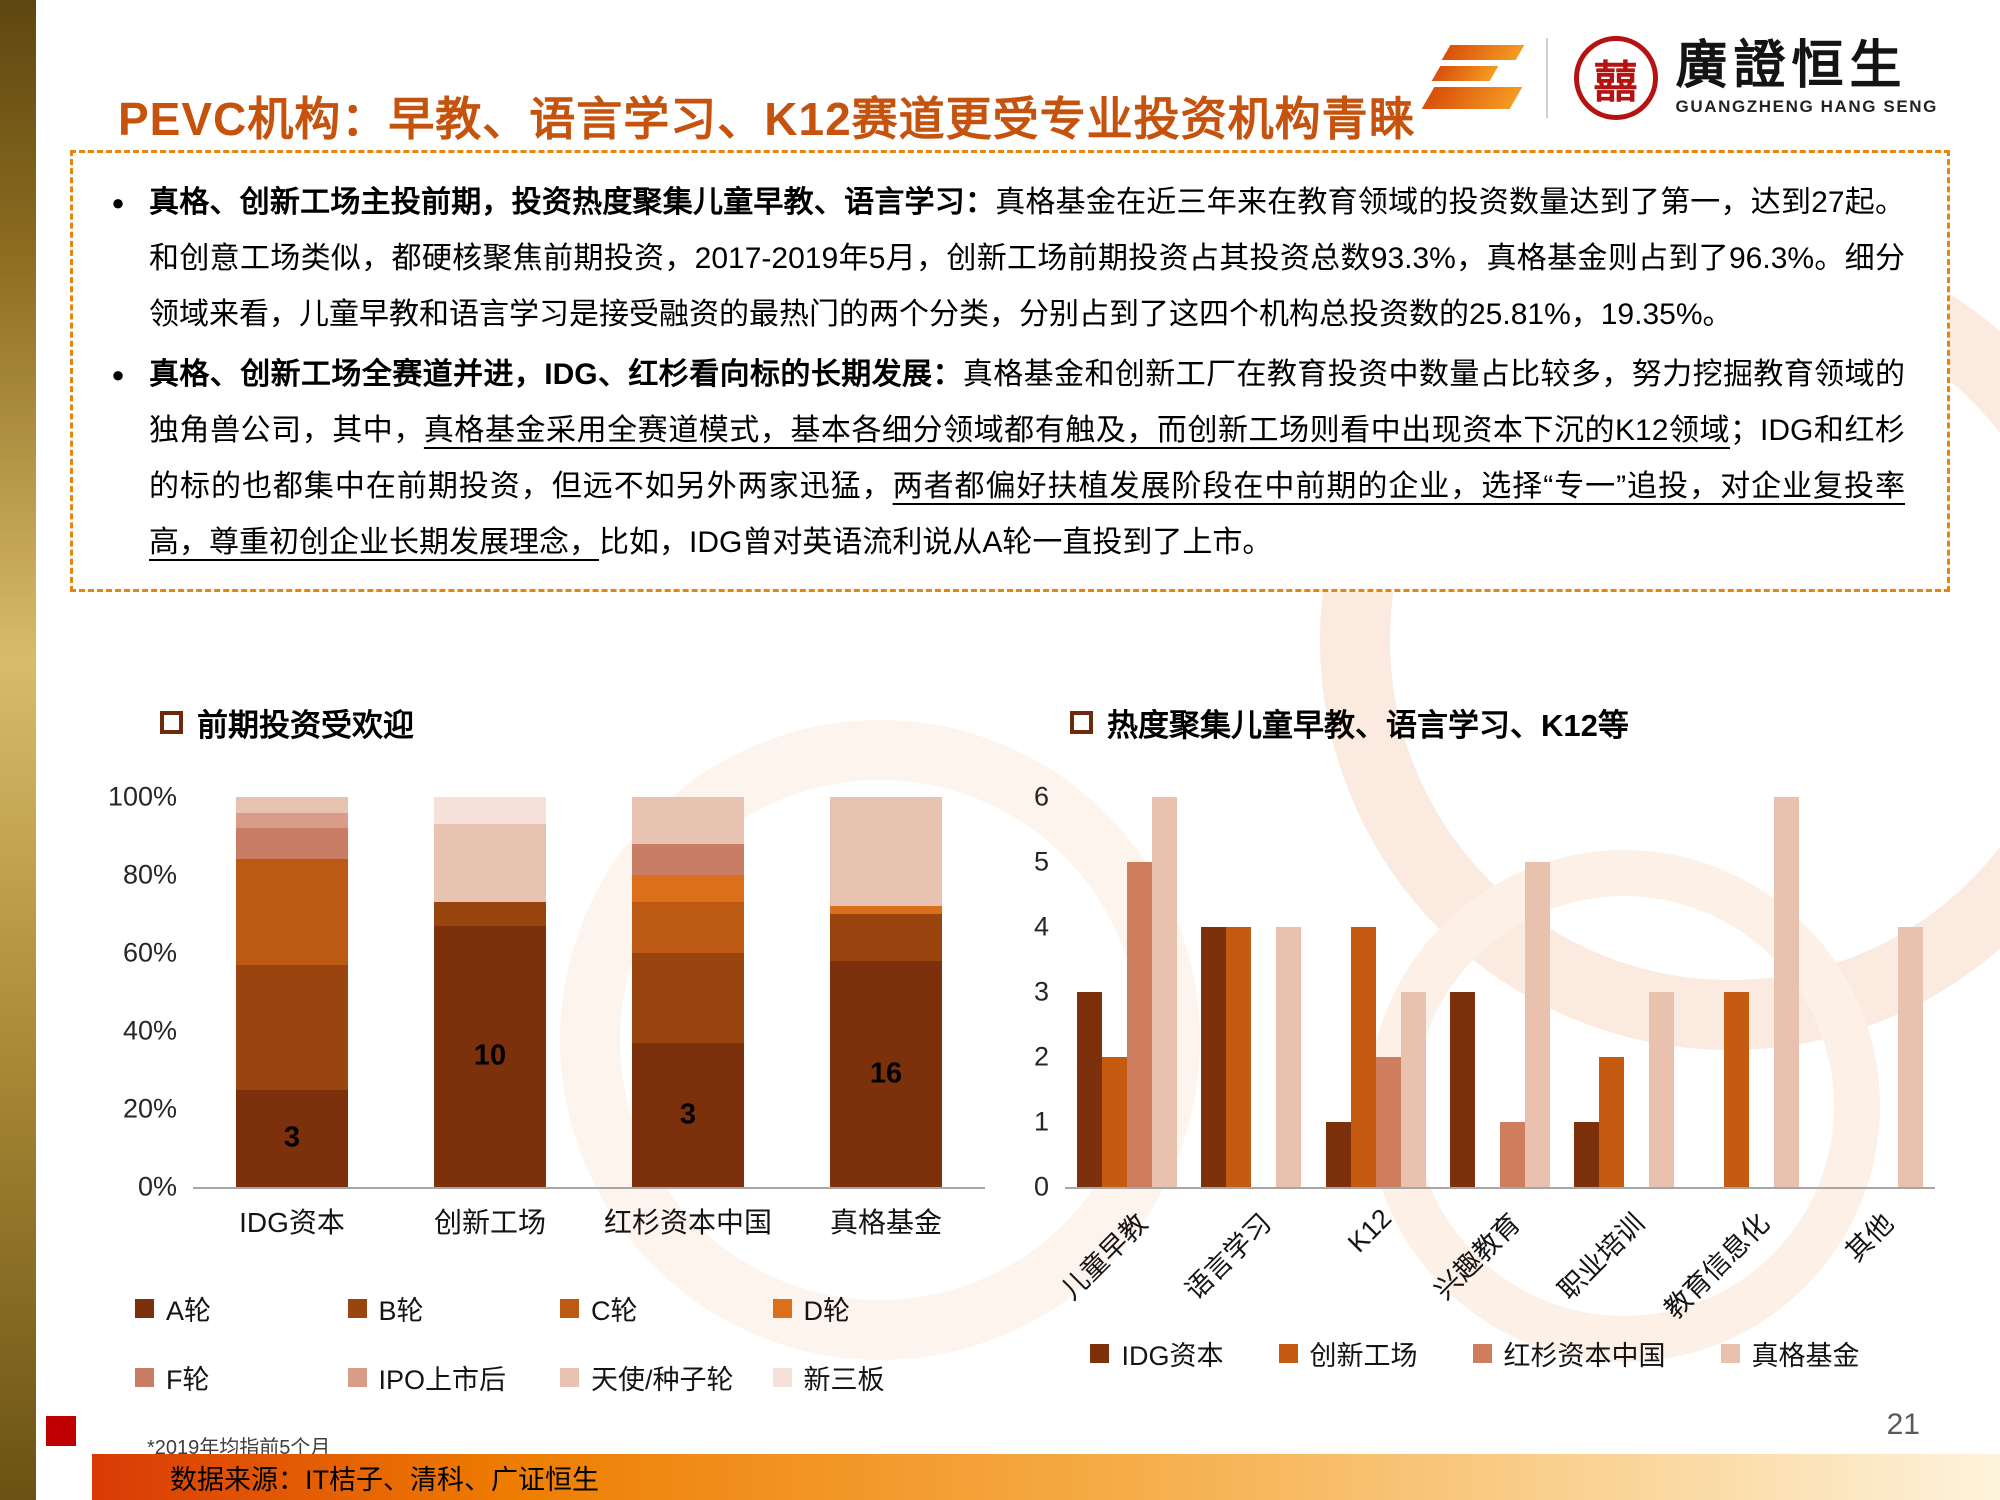  Describe the element at coordinates (1172, 1356) in the screenshot. I see `legend-label: IDG资本` at that location.